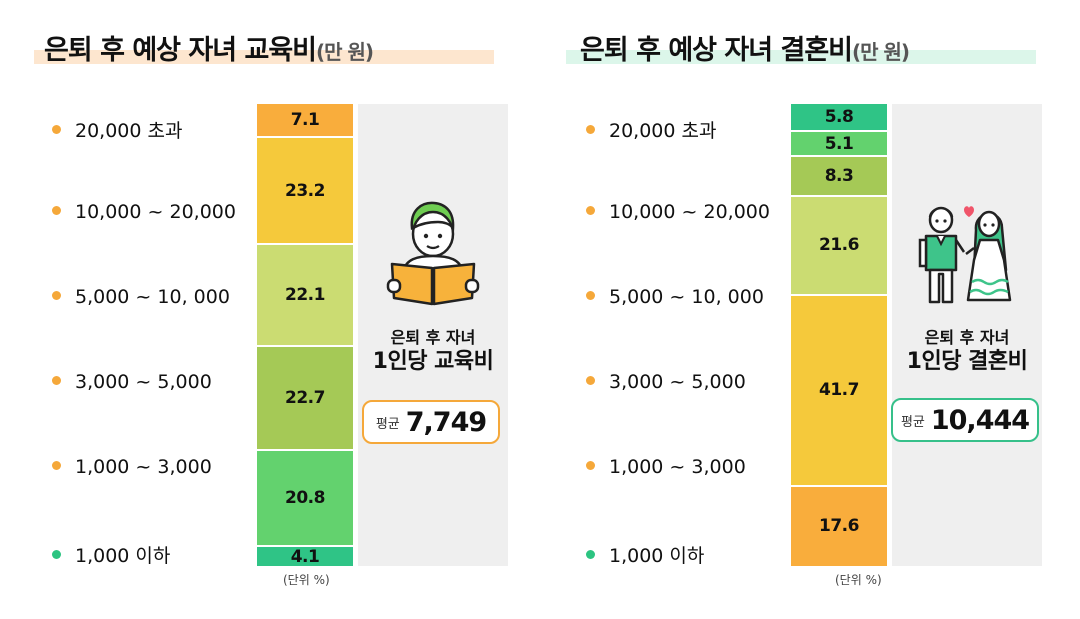 Image resolution: width=1080 pixels, height=619 pixels. I want to click on bar-segment: 21.6, so click(839, 245).